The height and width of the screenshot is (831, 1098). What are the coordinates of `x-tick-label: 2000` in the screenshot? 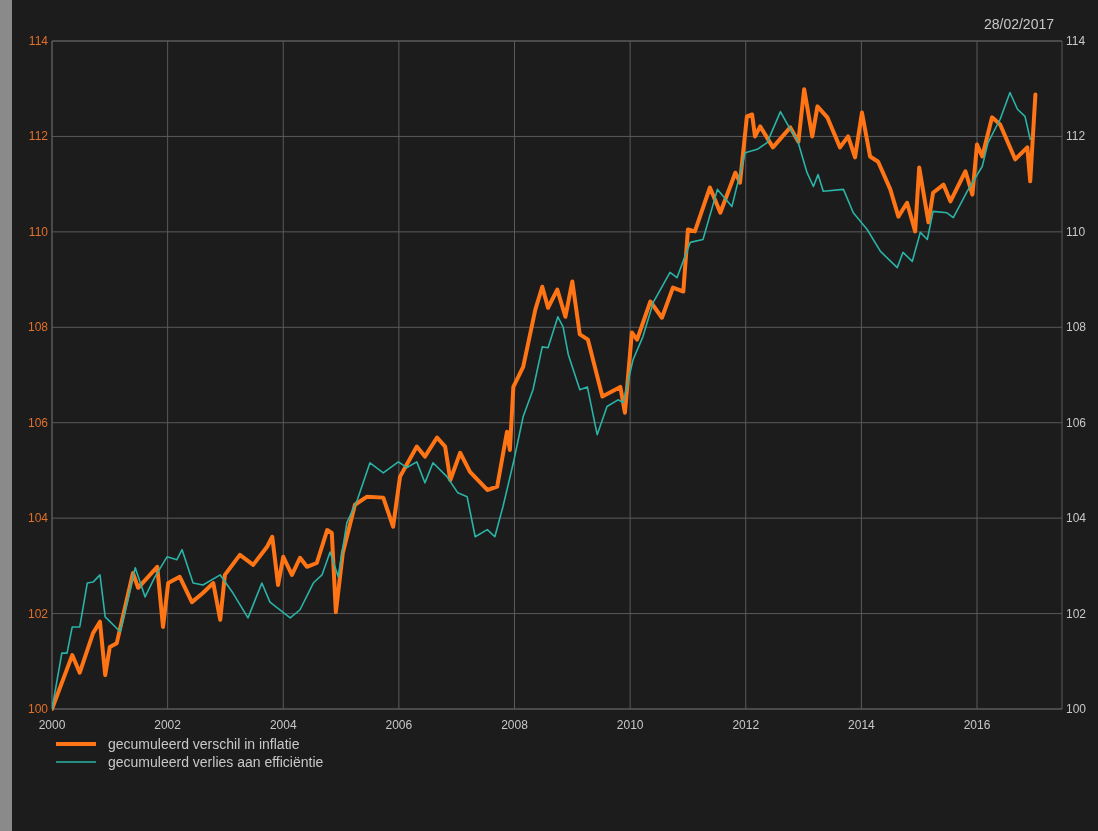 It's located at (52, 725).